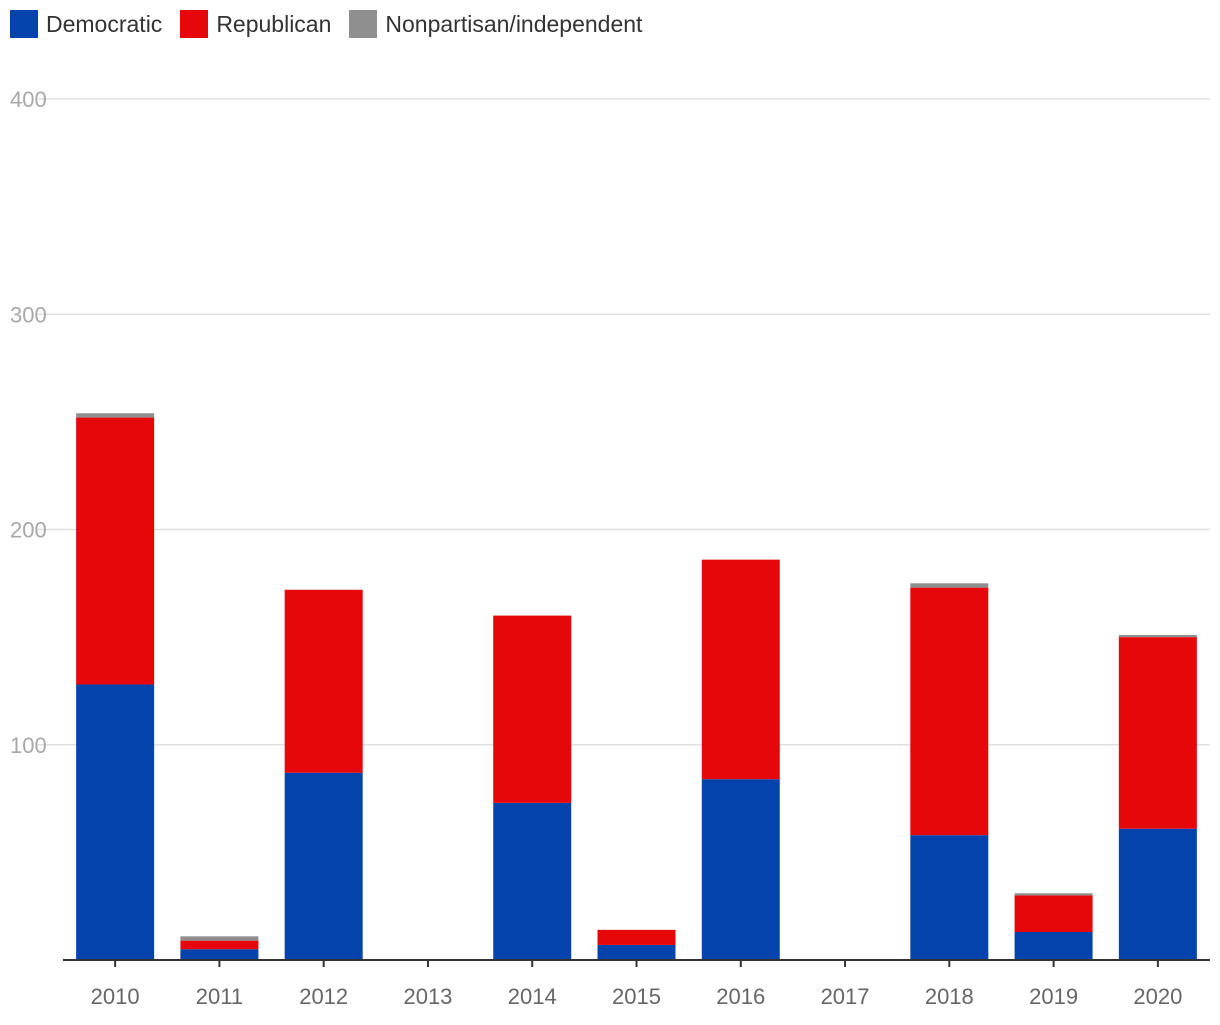 The height and width of the screenshot is (1025, 1220). What do you see at coordinates (104, 23) in the screenshot?
I see `legend-label-democratic: Democratic` at bounding box center [104, 23].